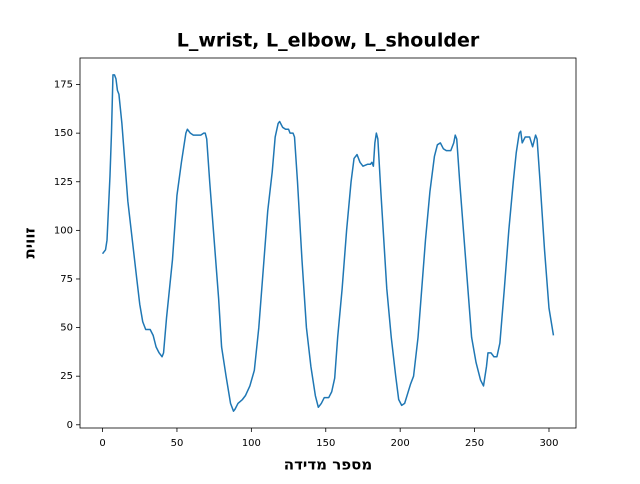 The height and width of the screenshot is (484, 640). Describe the element at coordinates (30, 243) in the screenshot. I see `y-axis-label: זווית` at that location.